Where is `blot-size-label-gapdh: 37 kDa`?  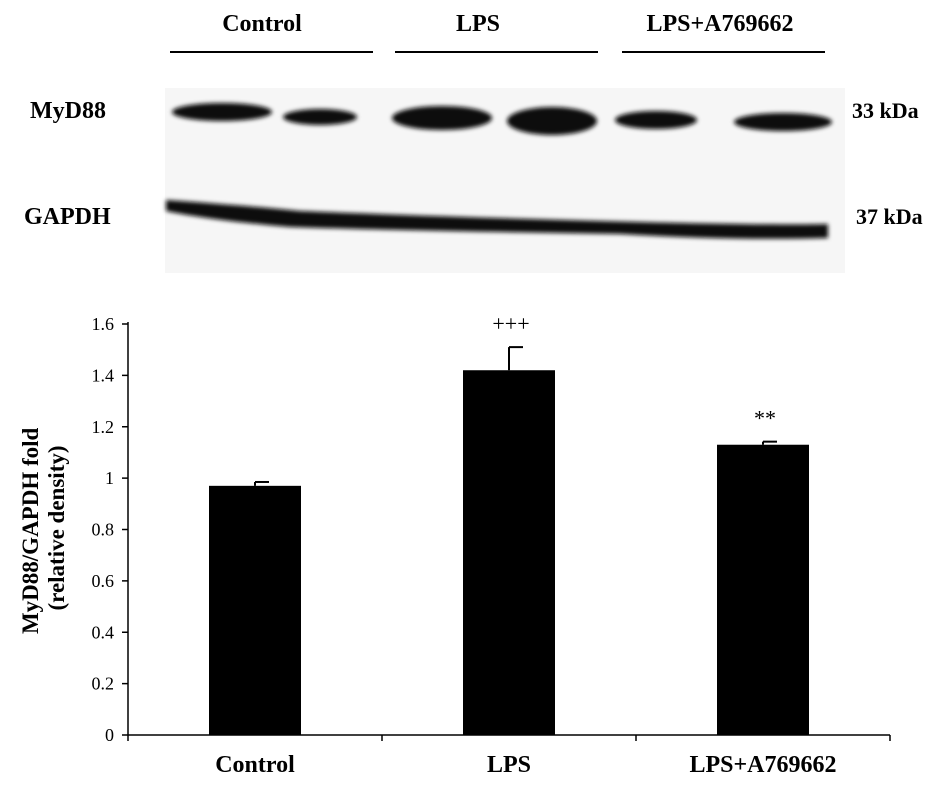
blot-size-label-gapdh: 37 kDa is located at coordinates (889, 216).